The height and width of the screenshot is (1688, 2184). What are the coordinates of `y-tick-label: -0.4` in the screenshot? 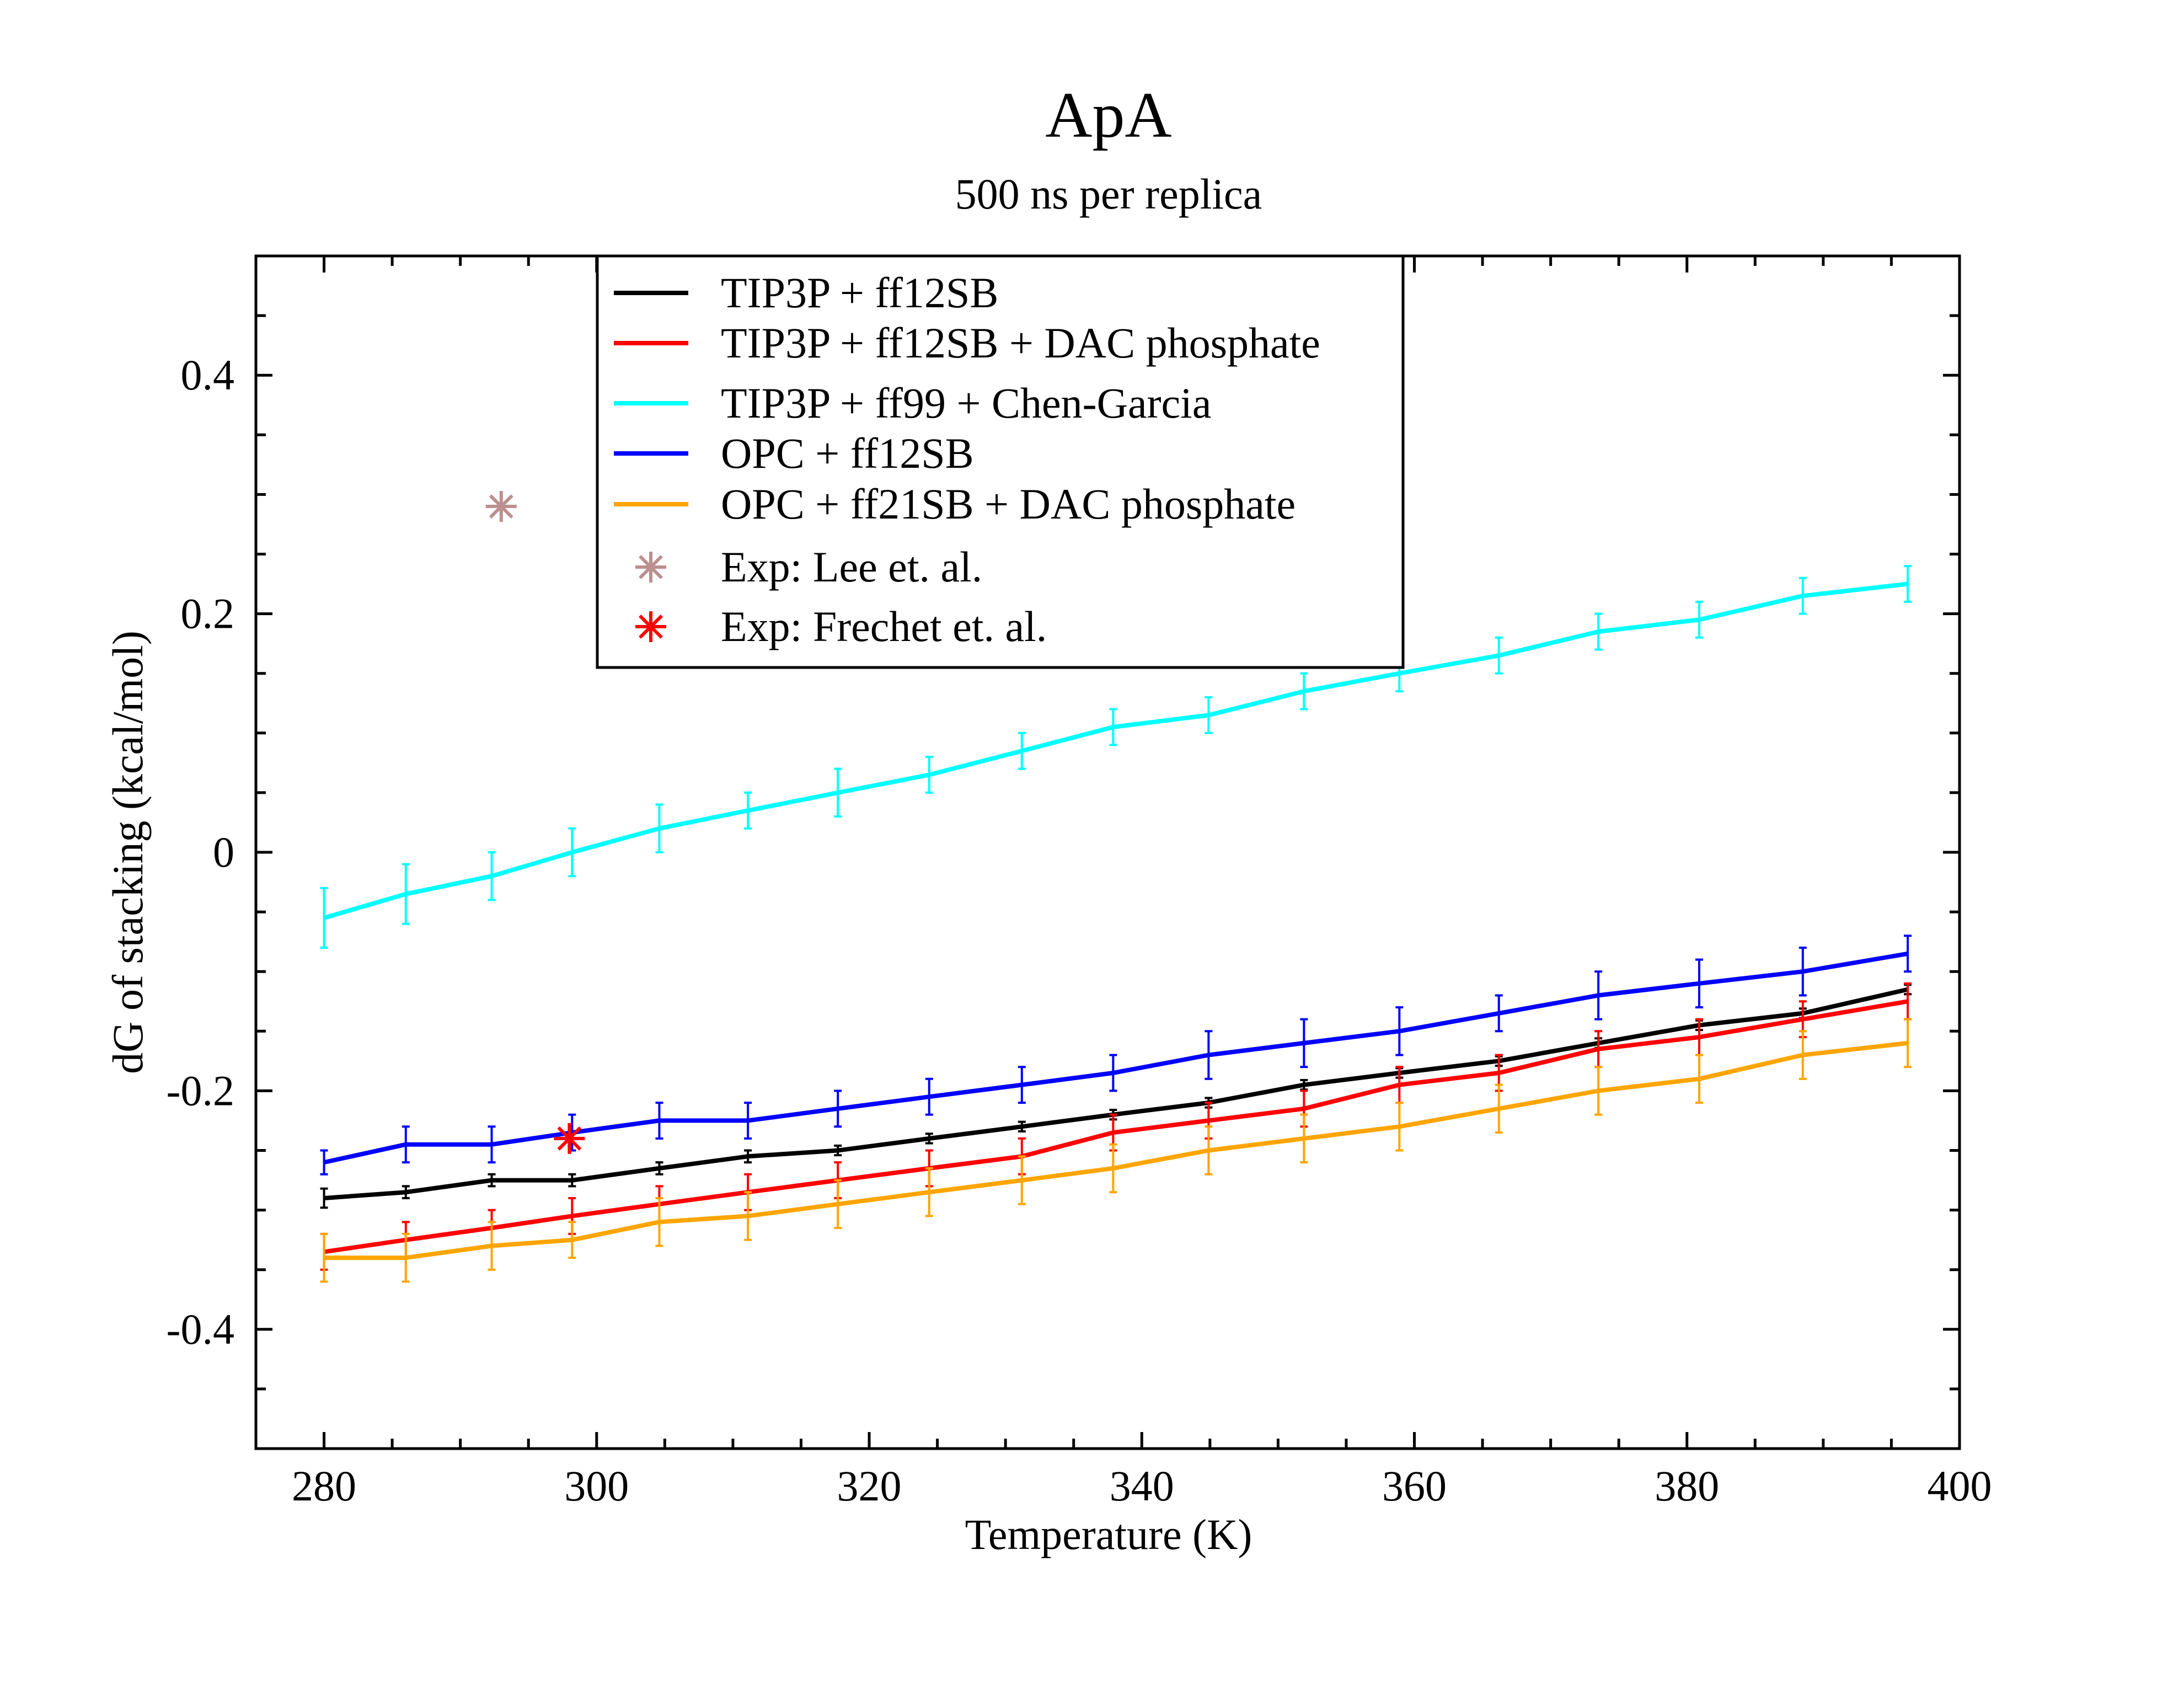 It's located at (200, 1329).